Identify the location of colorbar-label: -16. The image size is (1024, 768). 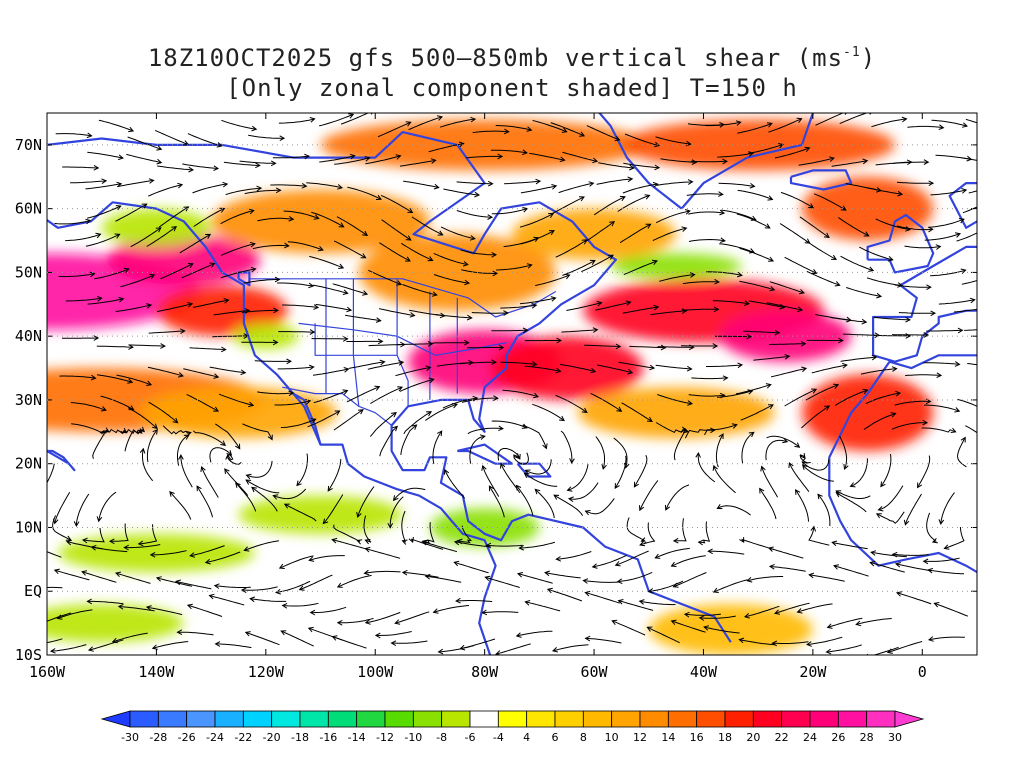
(328, 737).